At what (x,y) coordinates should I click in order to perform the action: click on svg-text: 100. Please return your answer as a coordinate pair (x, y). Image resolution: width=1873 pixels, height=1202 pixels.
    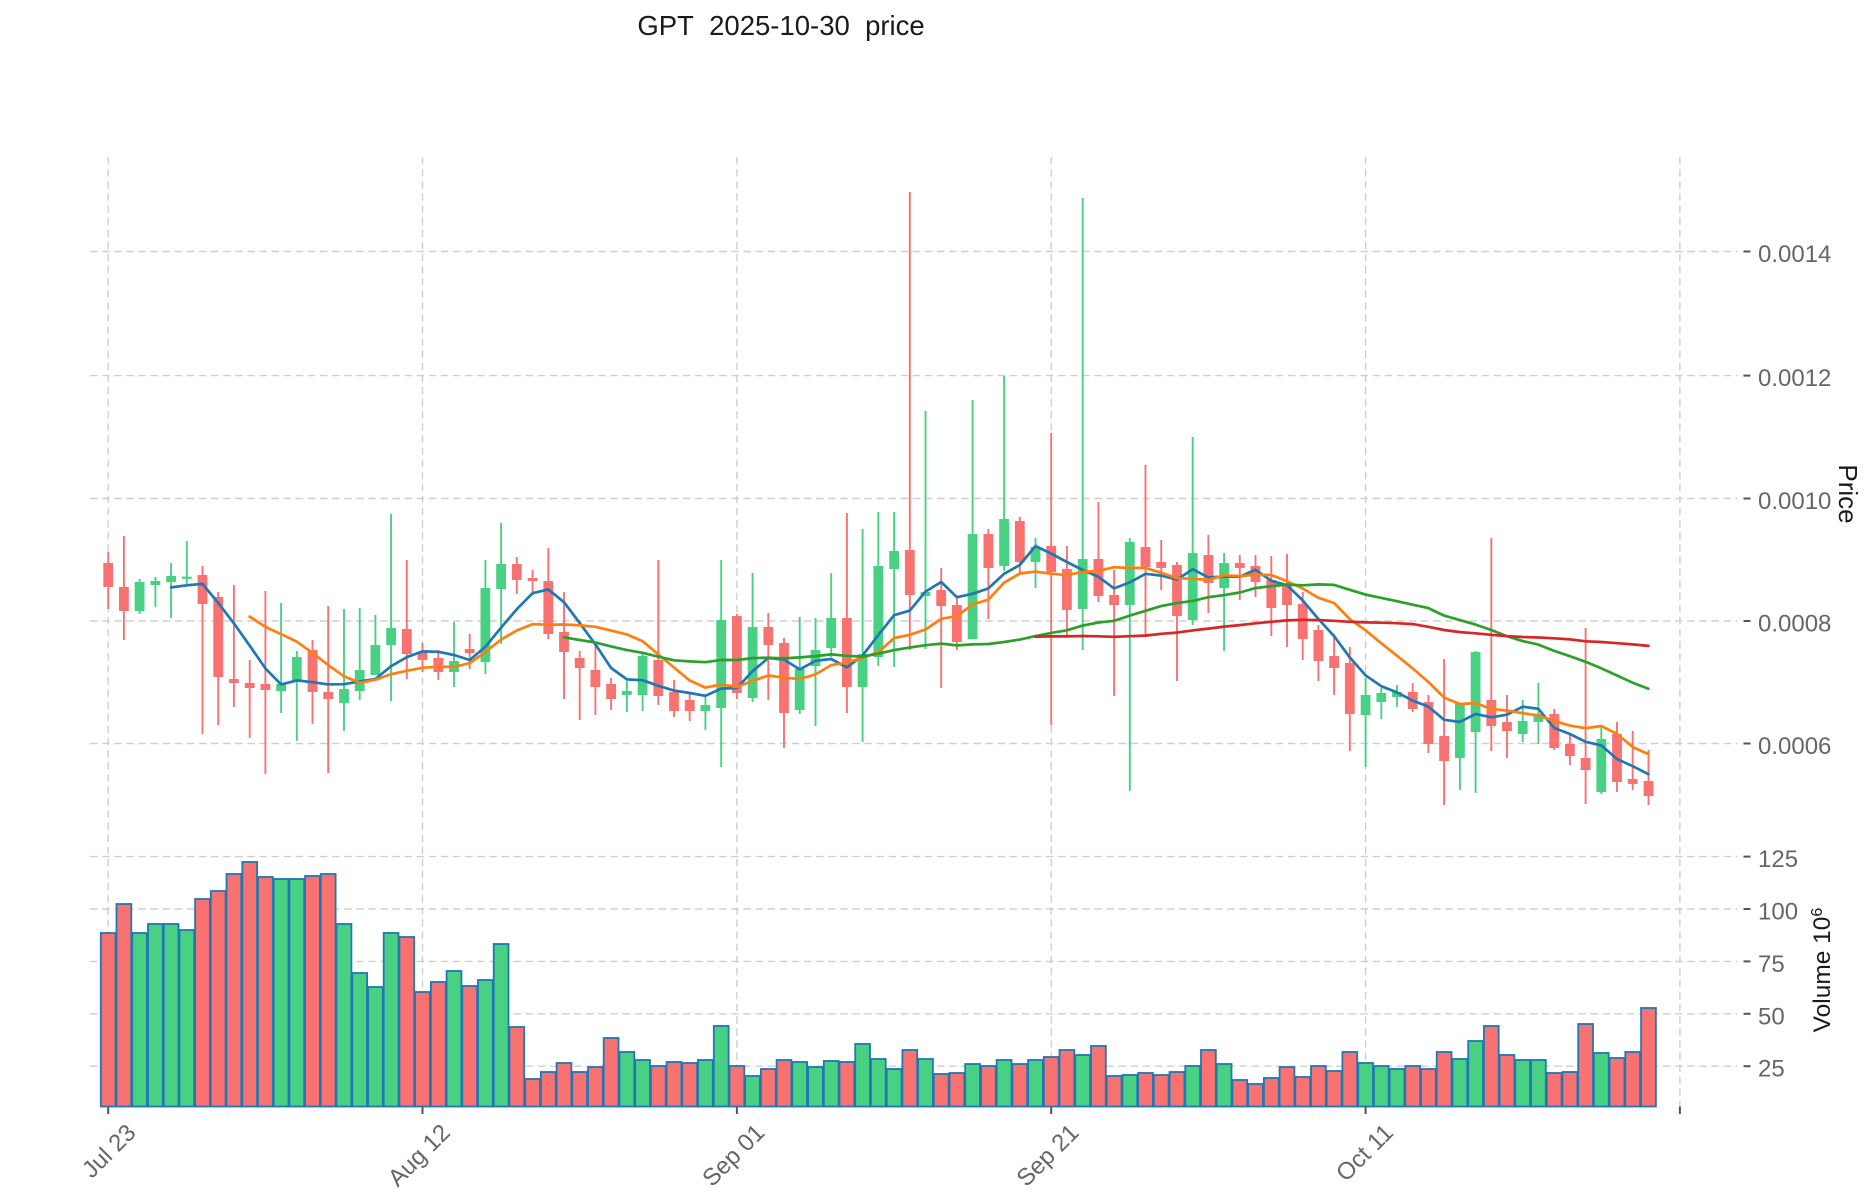
    Looking at the image, I should click on (1778, 912).